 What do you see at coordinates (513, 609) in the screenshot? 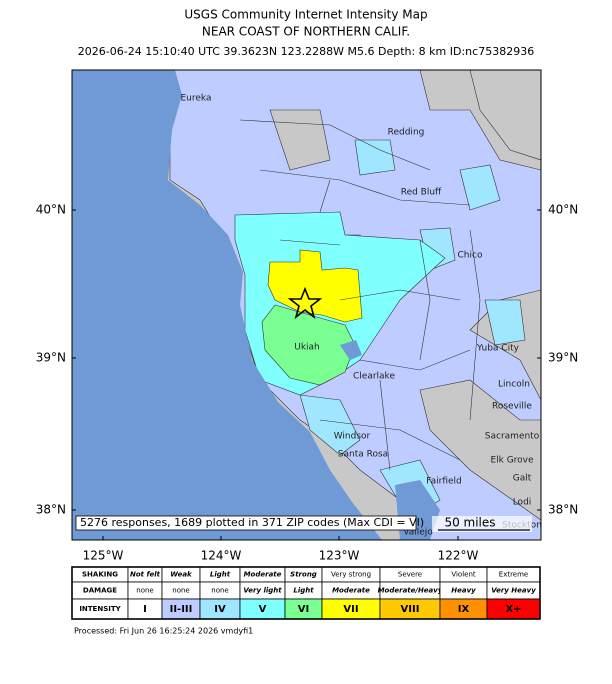
I see `legend-text: X+` at bounding box center [513, 609].